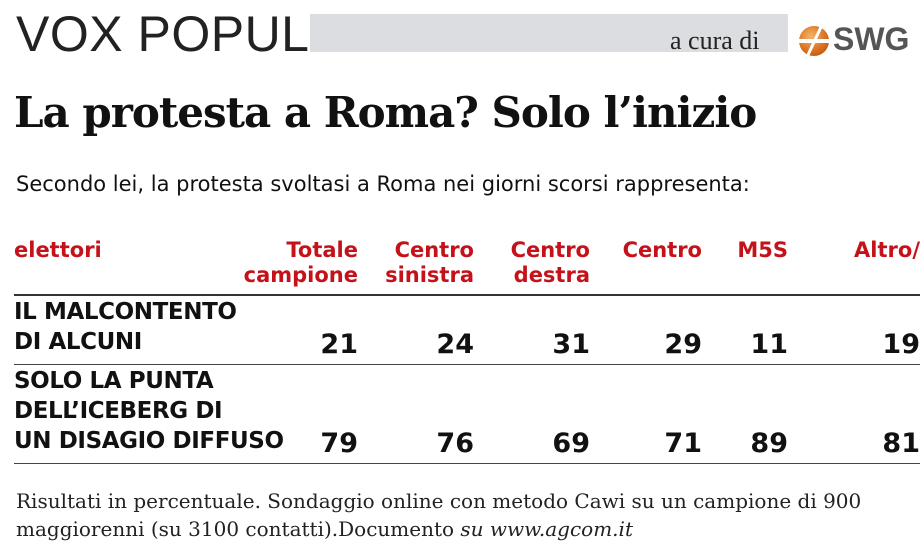 This screenshot has height=543, width=924. What do you see at coordinates (769, 344) in the screenshot?
I see `table-cell: 11` at bounding box center [769, 344].